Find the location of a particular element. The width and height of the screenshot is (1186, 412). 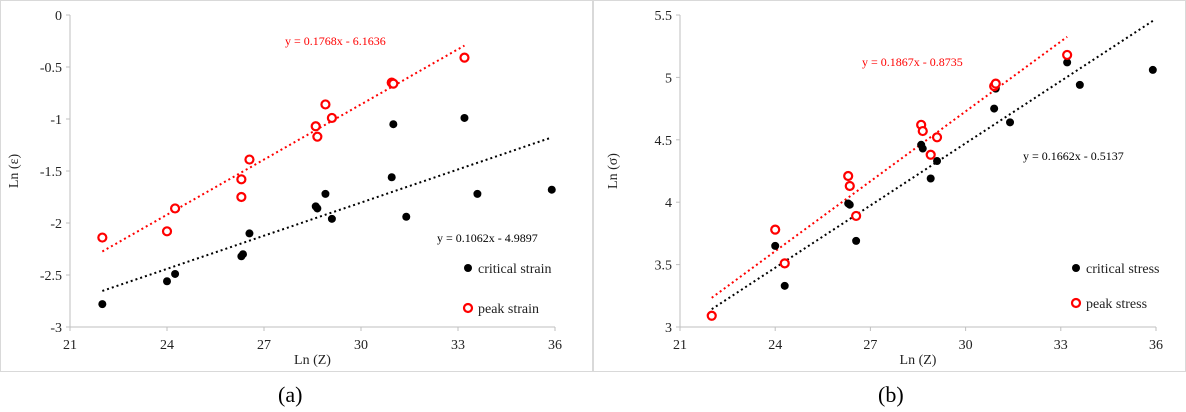

y-tick-label: -2 is located at coordinates (56, 224).